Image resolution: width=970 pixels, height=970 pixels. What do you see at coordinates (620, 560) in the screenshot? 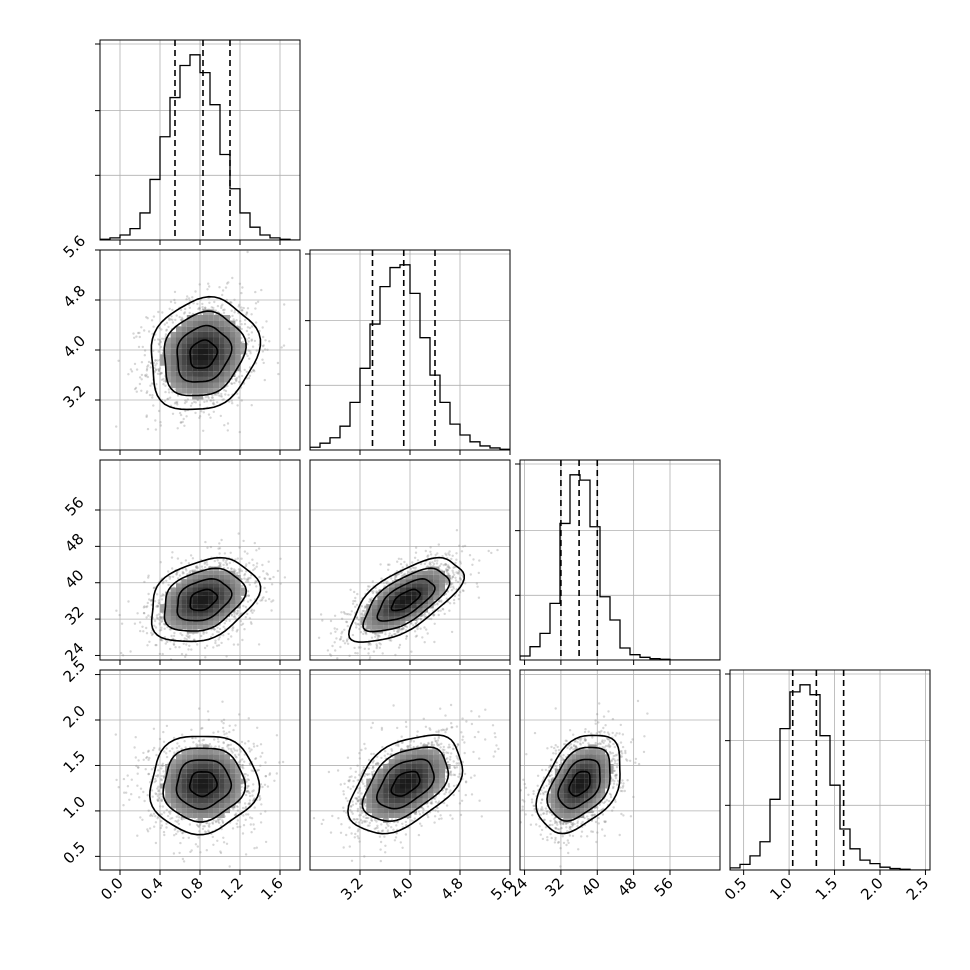
I see `panel-frame` at bounding box center [620, 560].